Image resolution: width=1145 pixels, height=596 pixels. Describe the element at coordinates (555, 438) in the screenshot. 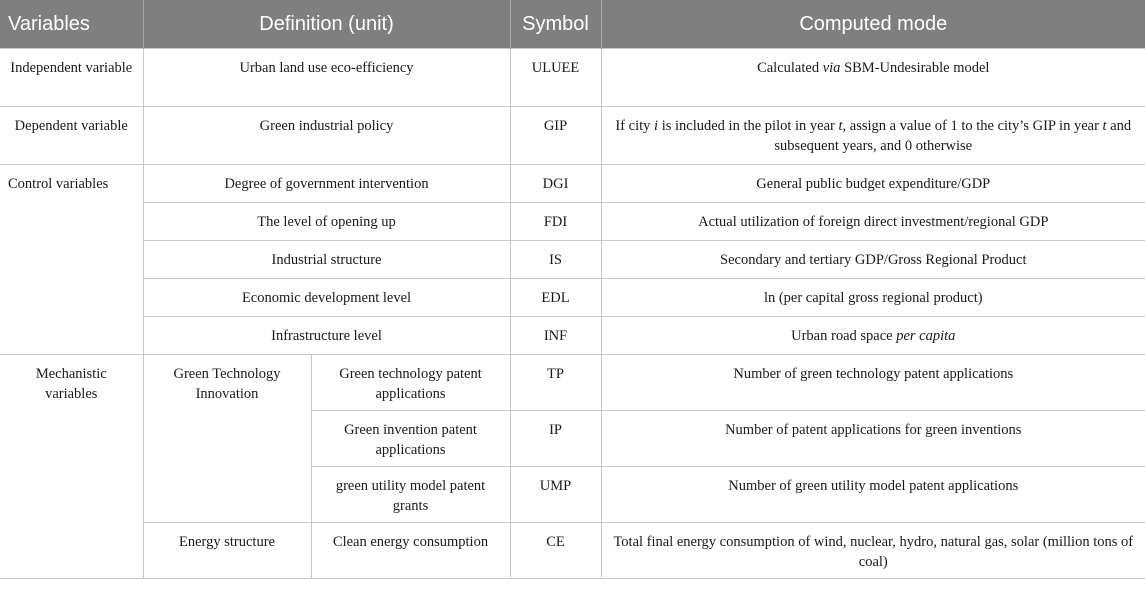

I see `symbol-cell: IP` at that location.